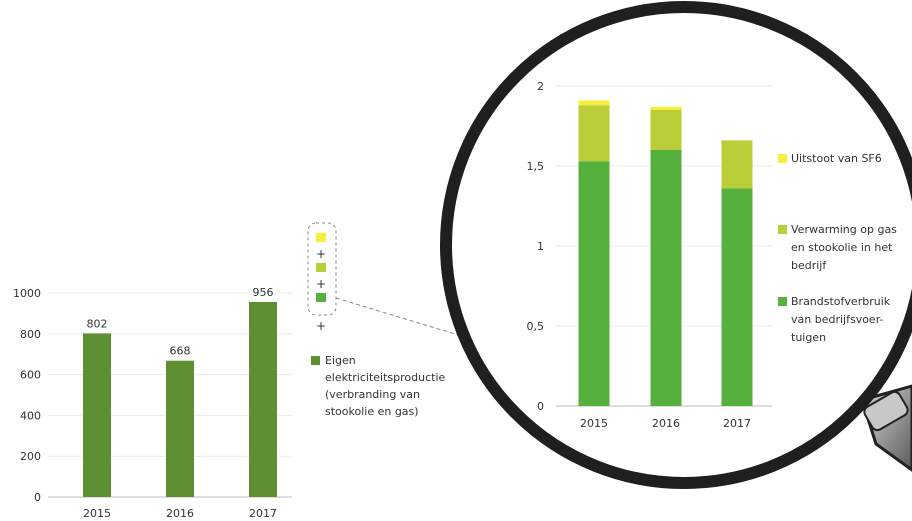 This screenshot has height=521, width=912. Describe the element at coordinates (321, 297) in the screenshot. I see `swatch-vehicles` at that location.